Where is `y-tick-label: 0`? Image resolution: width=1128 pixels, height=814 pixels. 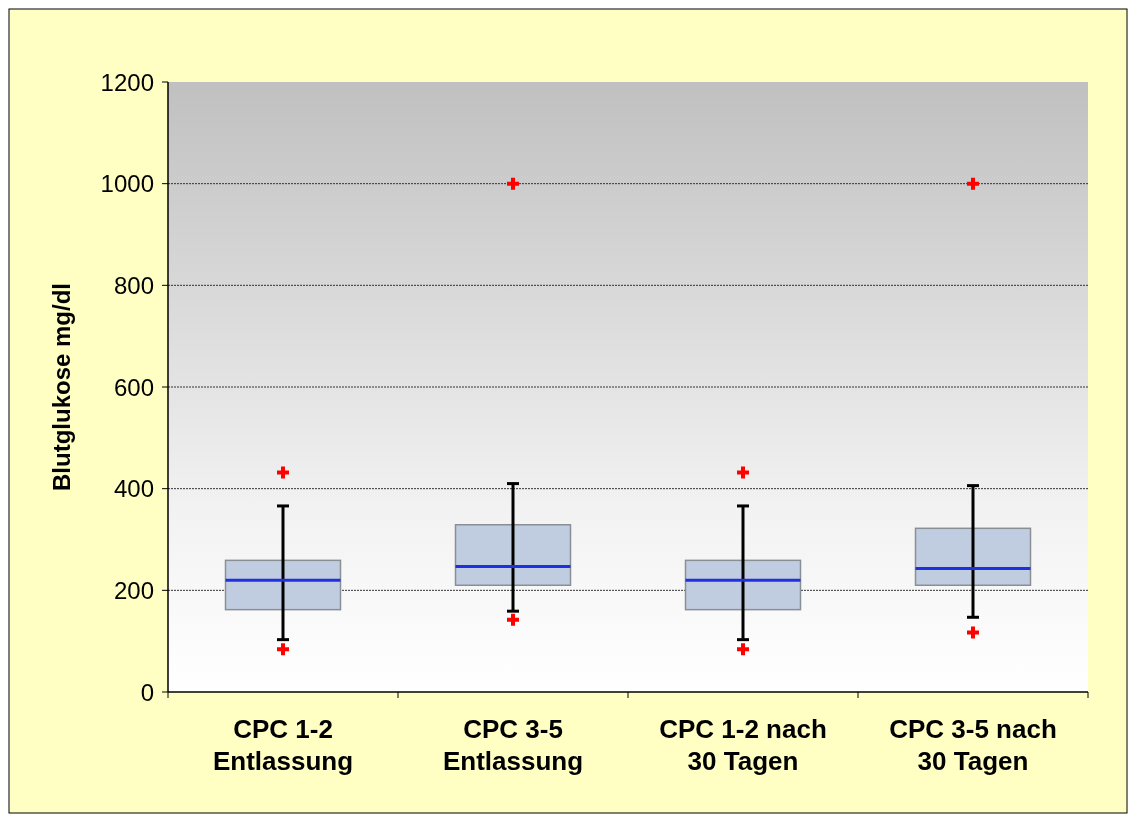
y-tick-label: 0 is located at coordinates (147, 692).